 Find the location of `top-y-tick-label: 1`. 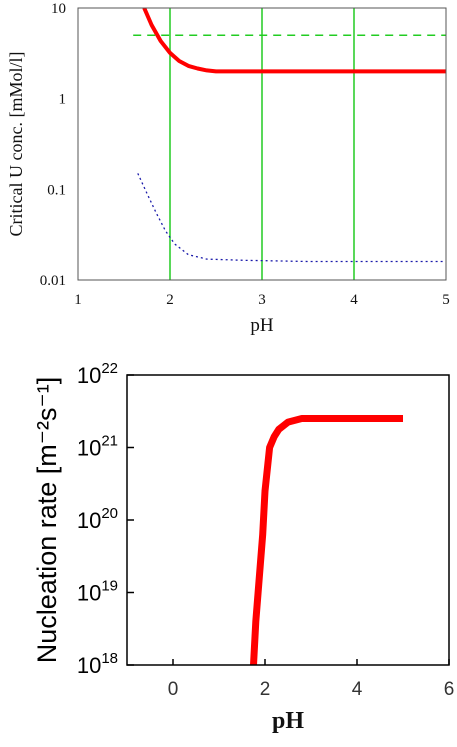

top-y-tick-label: 1 is located at coordinates (63, 100).